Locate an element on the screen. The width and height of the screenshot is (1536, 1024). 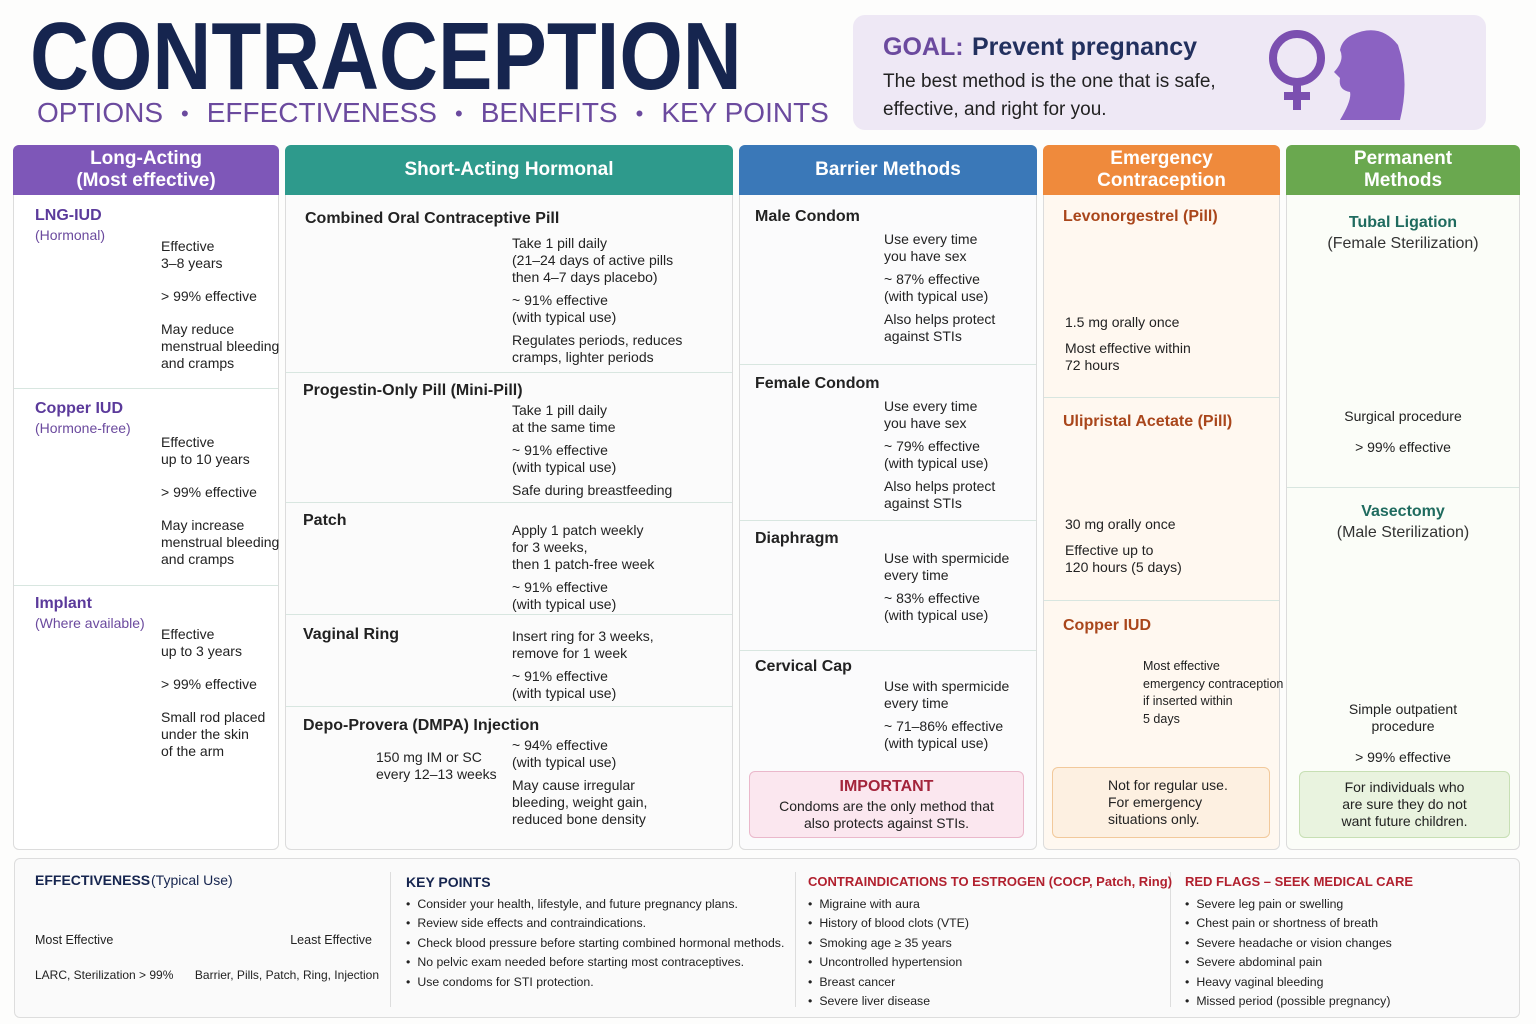
goal-heading: Prevent pregnancy is located at coordinates (1085, 47).